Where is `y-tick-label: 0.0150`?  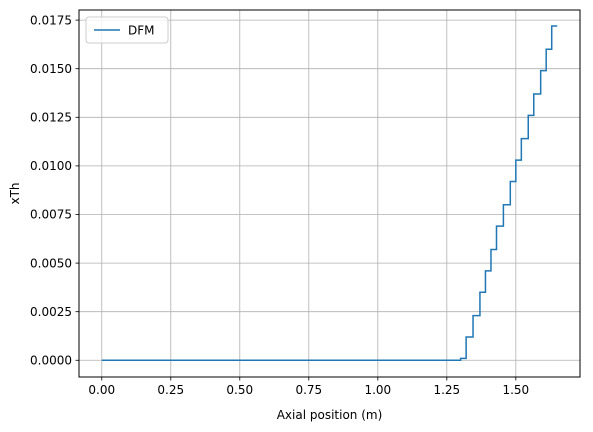
y-tick-label: 0.0150 is located at coordinates (51, 69).